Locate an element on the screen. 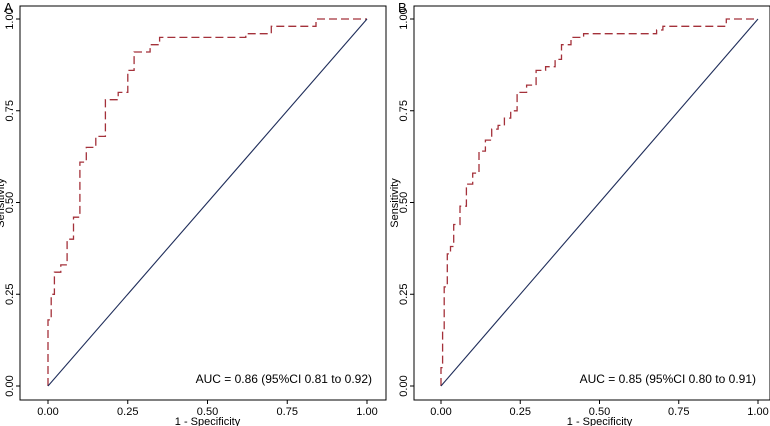  y-axis-title-b: Sensitivity is located at coordinates (395, 203).